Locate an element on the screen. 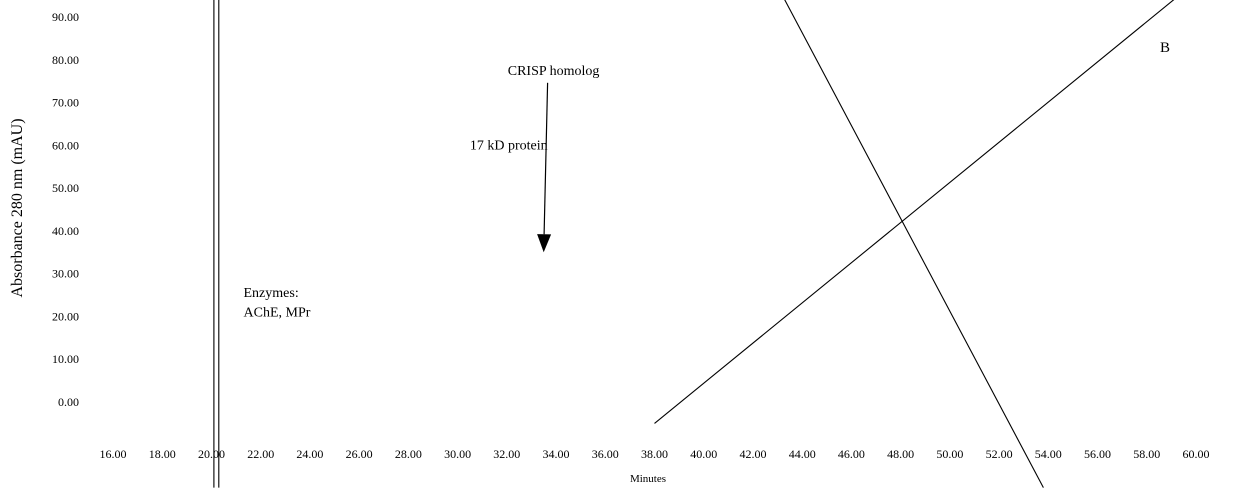 This screenshot has width=1233, height=489. x-tick-label: 46.00 is located at coordinates (851, 454).